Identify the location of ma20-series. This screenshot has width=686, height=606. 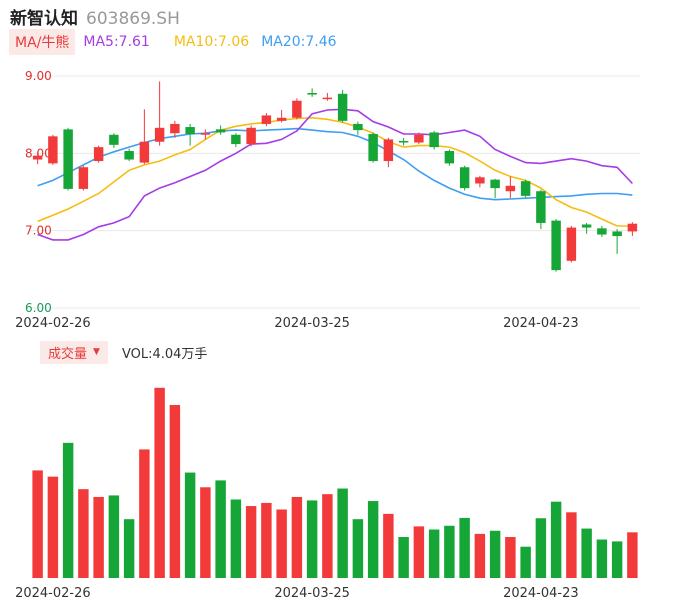
(335, 164).